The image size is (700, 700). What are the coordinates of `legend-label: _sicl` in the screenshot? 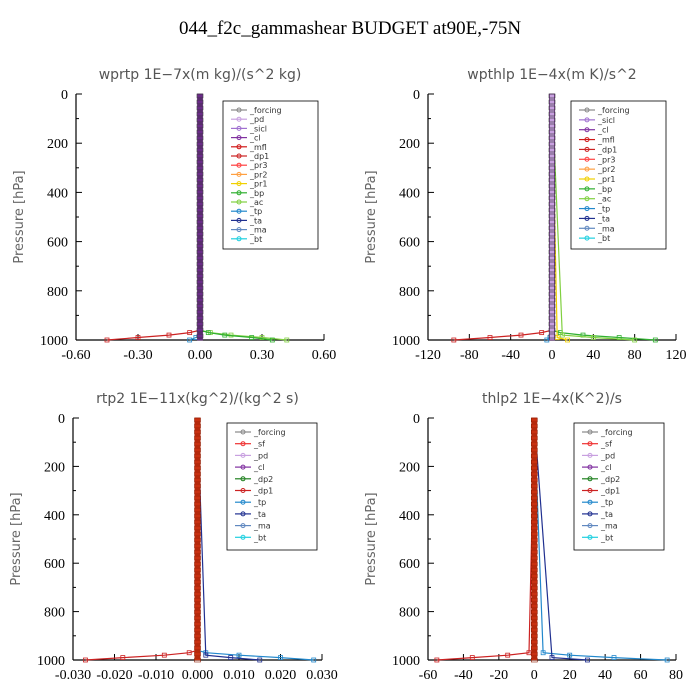 It's located at (258, 128).